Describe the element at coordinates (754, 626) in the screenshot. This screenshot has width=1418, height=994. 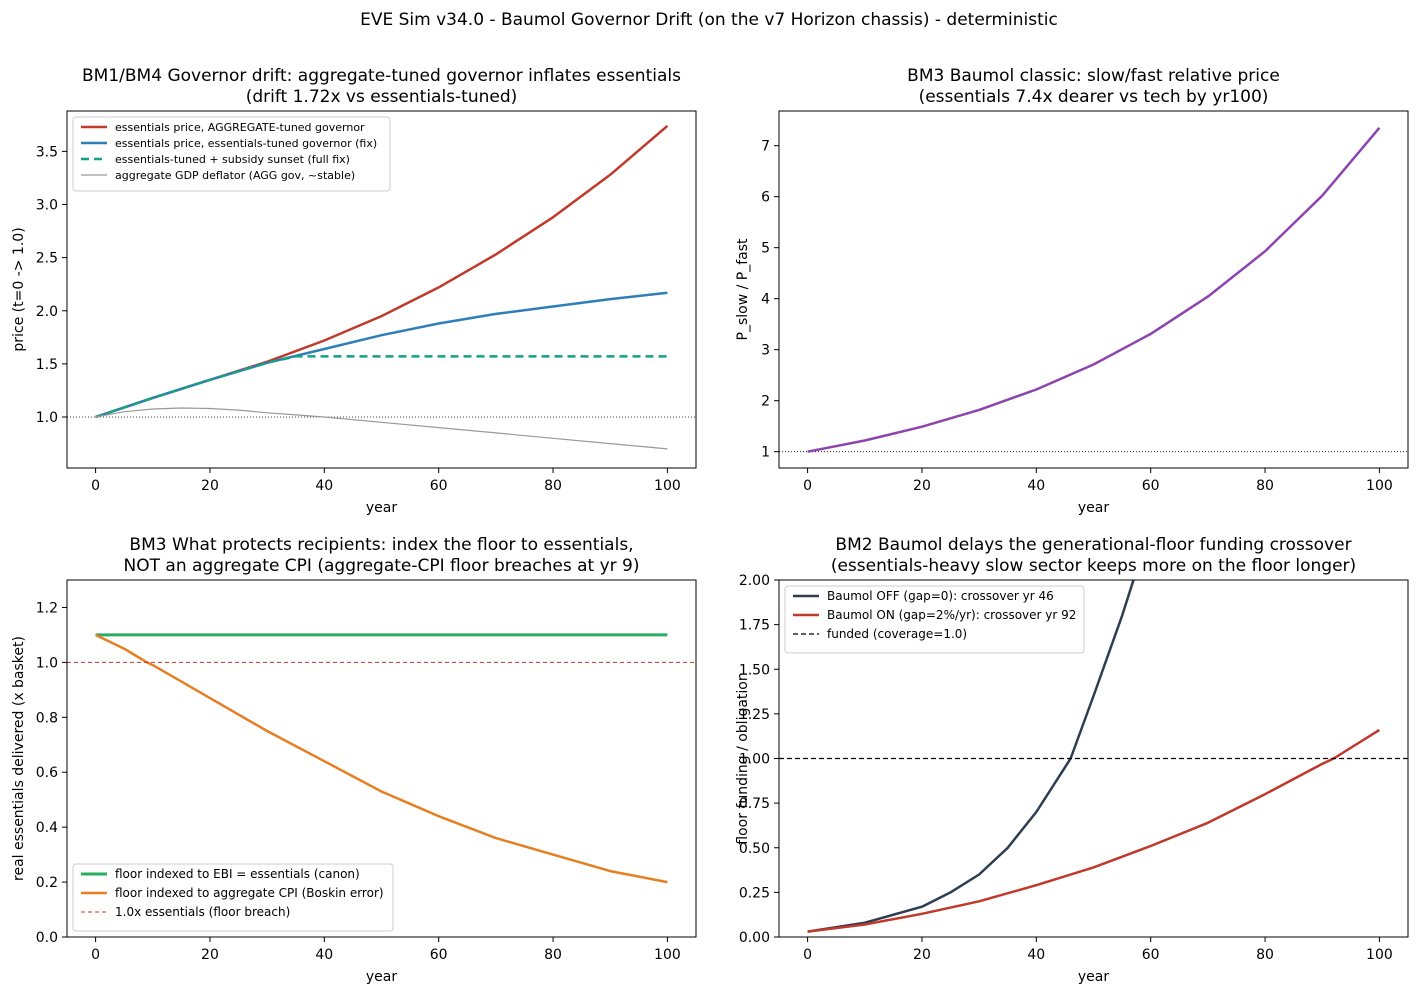
I see `y-tick-label: 1.75` at that location.